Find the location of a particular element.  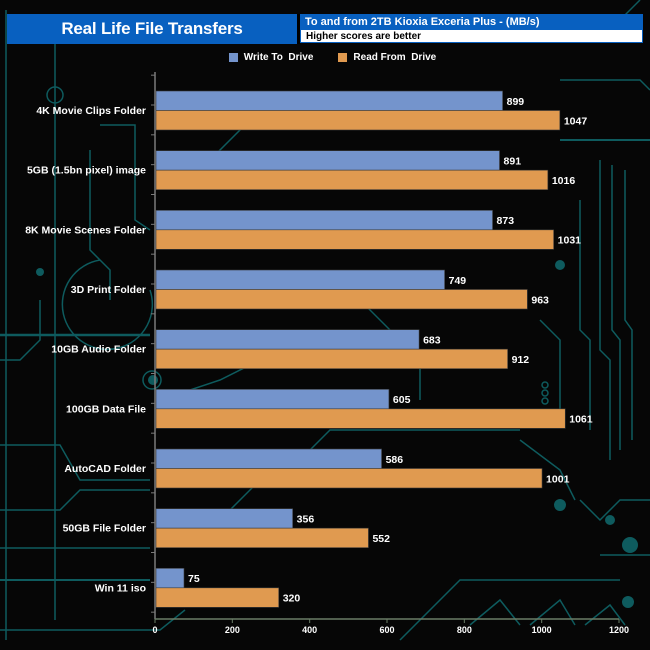

legend-item-write: Write To Drive is located at coordinates (264, 57).